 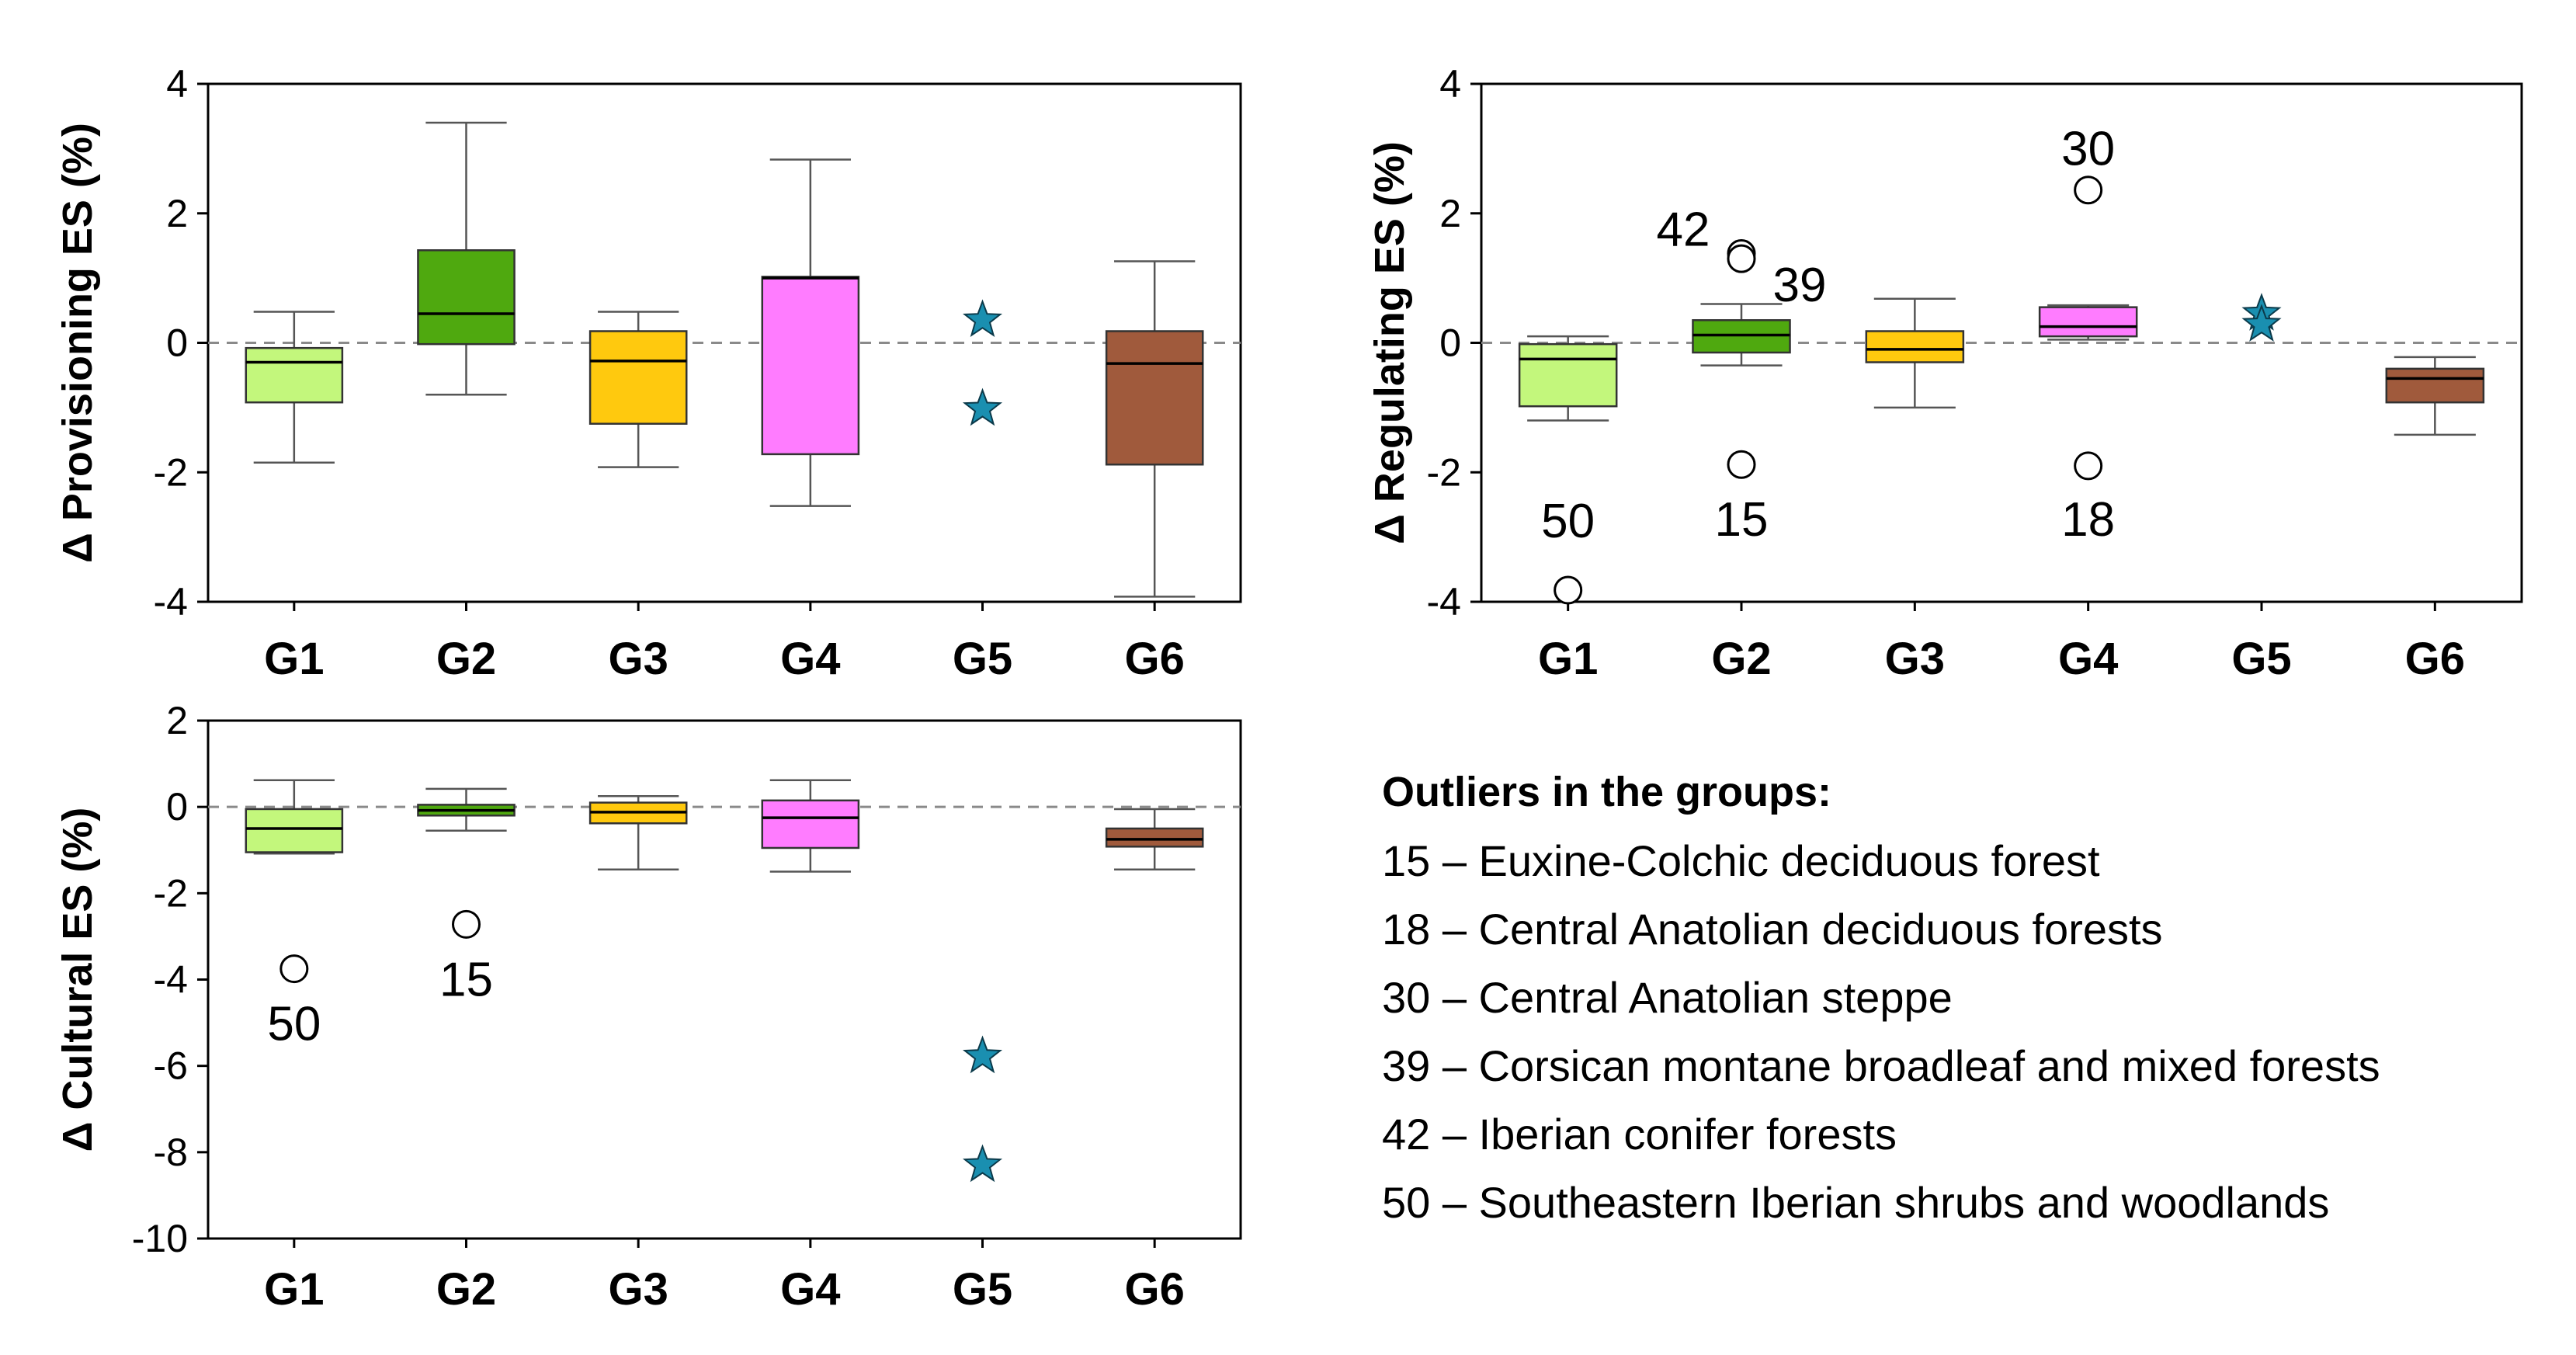 What do you see at coordinates (77, 343) in the screenshot?
I see `y-axis-label: Δ Provisioning ES (%)` at bounding box center [77, 343].